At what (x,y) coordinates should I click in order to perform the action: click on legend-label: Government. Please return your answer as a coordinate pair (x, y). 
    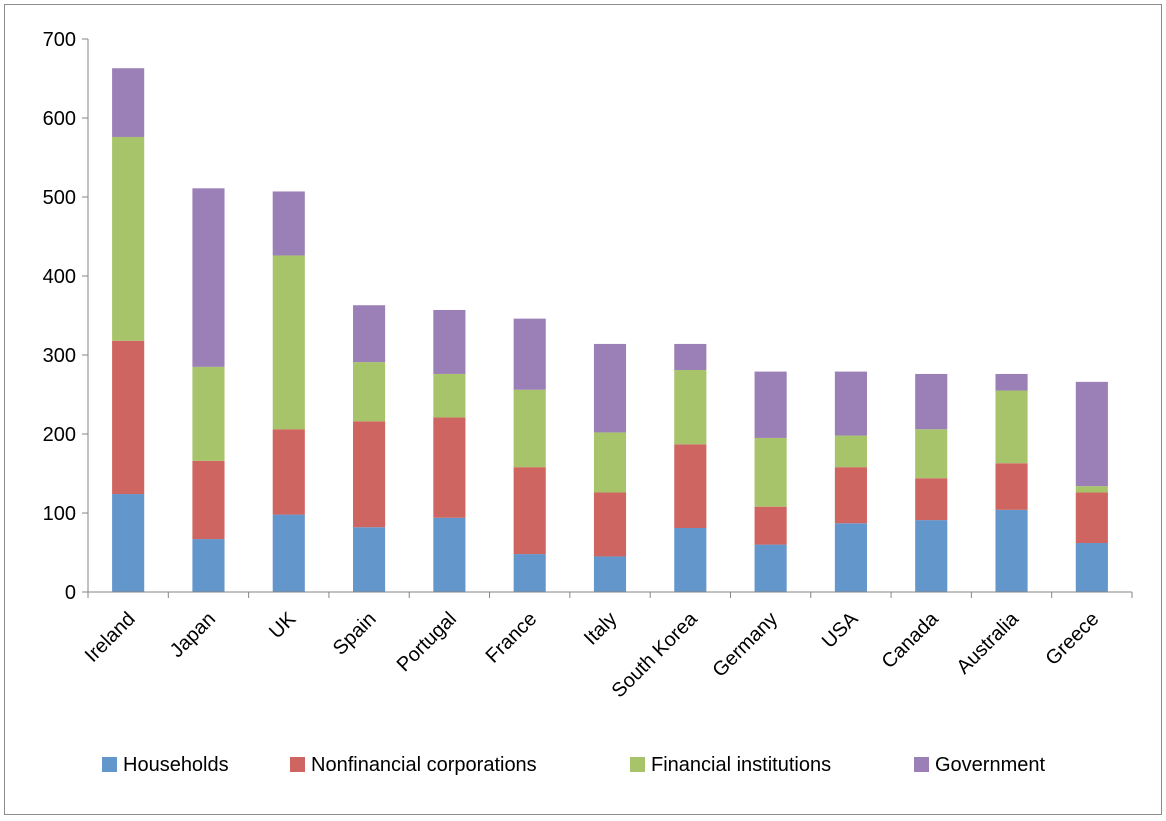
    Looking at the image, I should click on (990, 765).